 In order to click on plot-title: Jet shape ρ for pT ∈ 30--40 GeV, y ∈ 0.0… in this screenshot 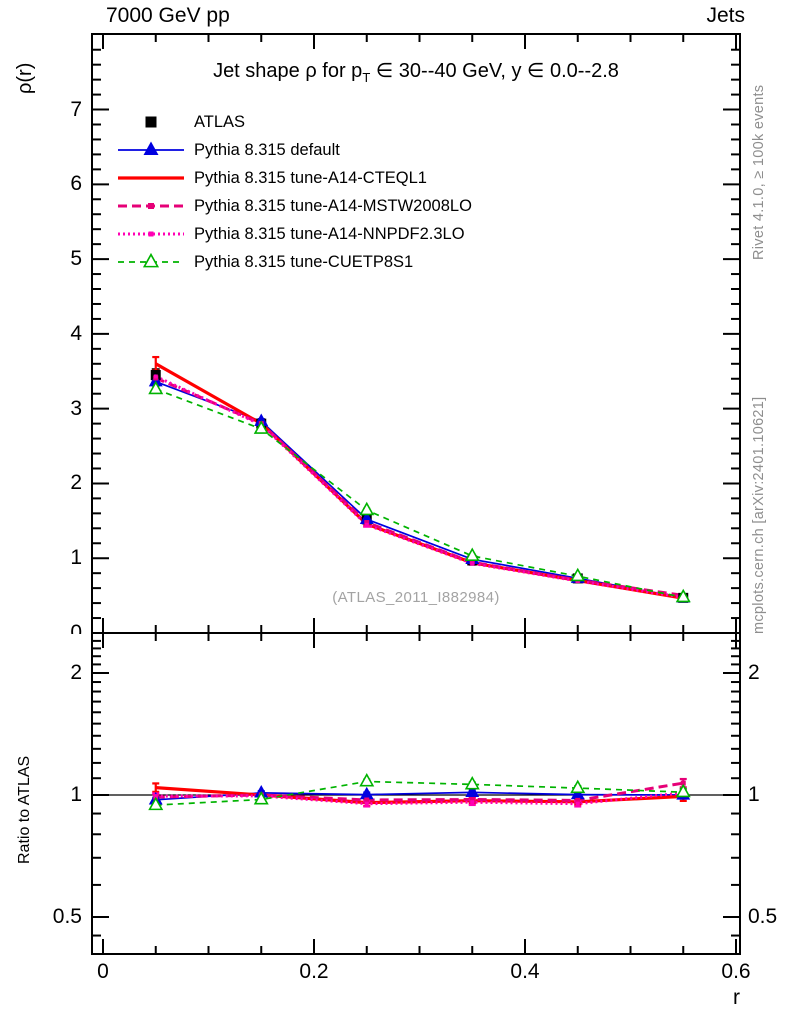, I will do `click(416, 71)`.